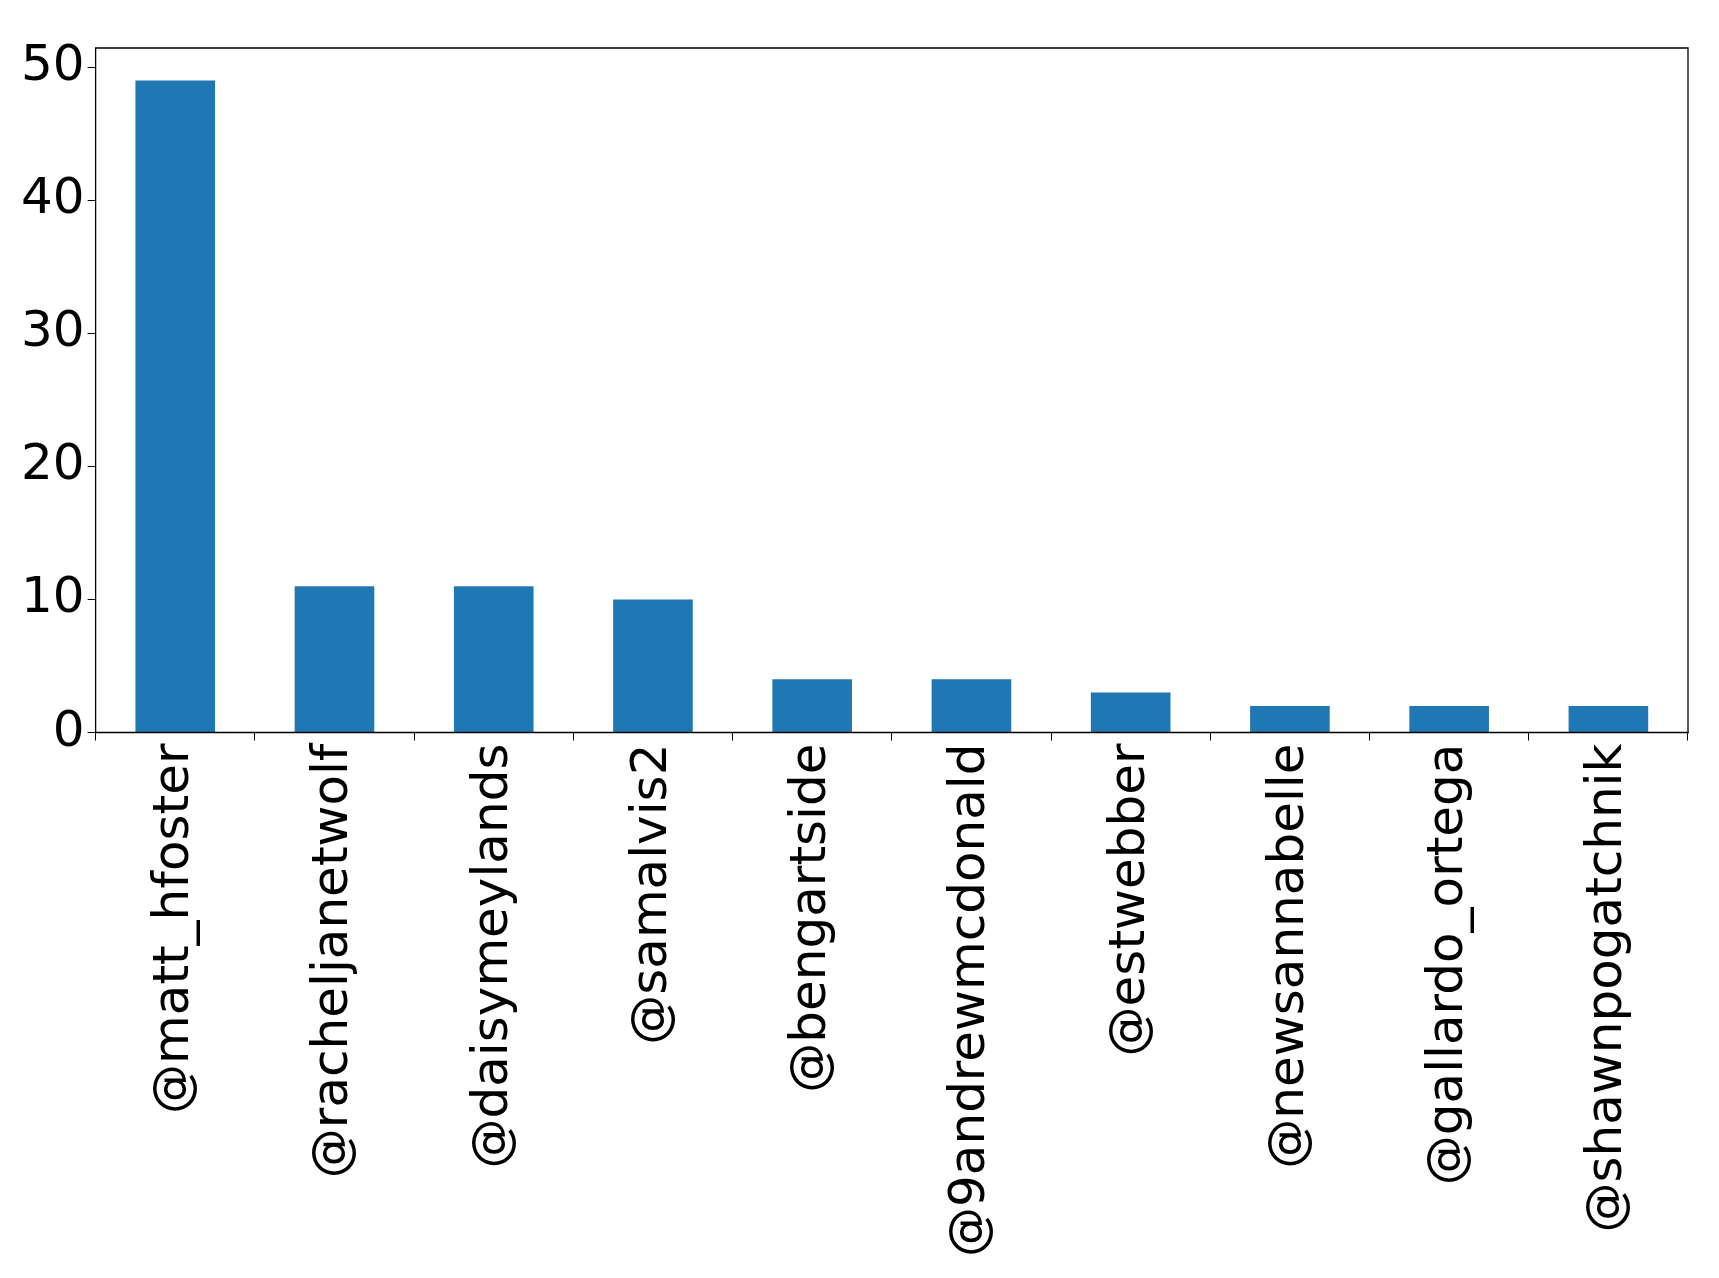 Image resolution: width=1719 pixels, height=1278 pixels. I want to click on x-tick-label: @estwebber, so click(1126, 900).